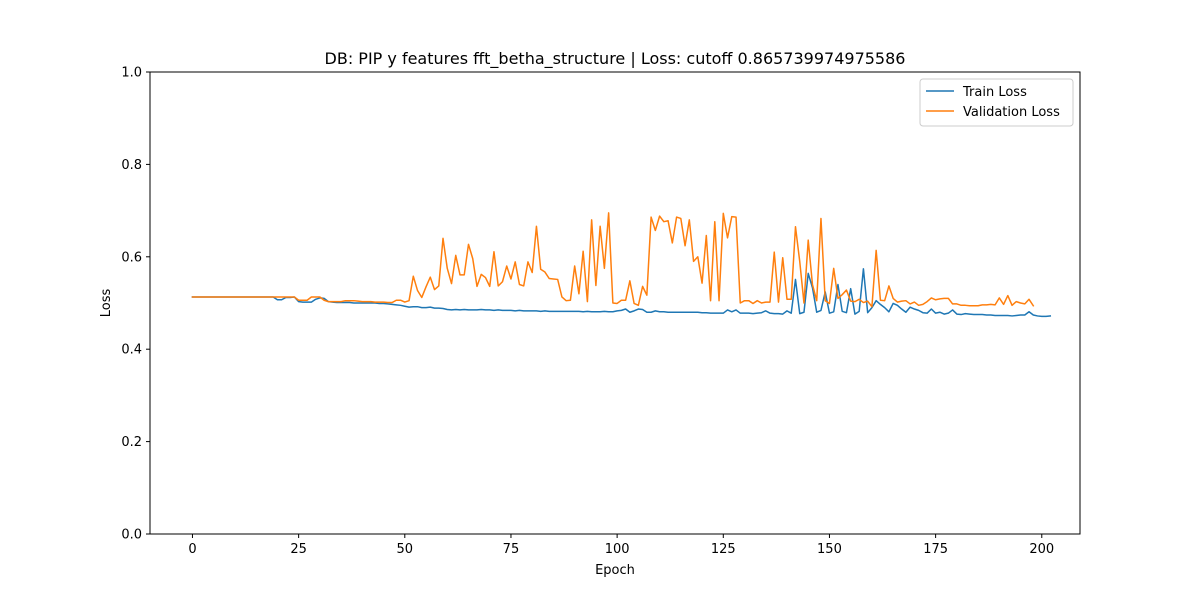  I want to click on y-tick-label: 0.4, so click(131, 350).